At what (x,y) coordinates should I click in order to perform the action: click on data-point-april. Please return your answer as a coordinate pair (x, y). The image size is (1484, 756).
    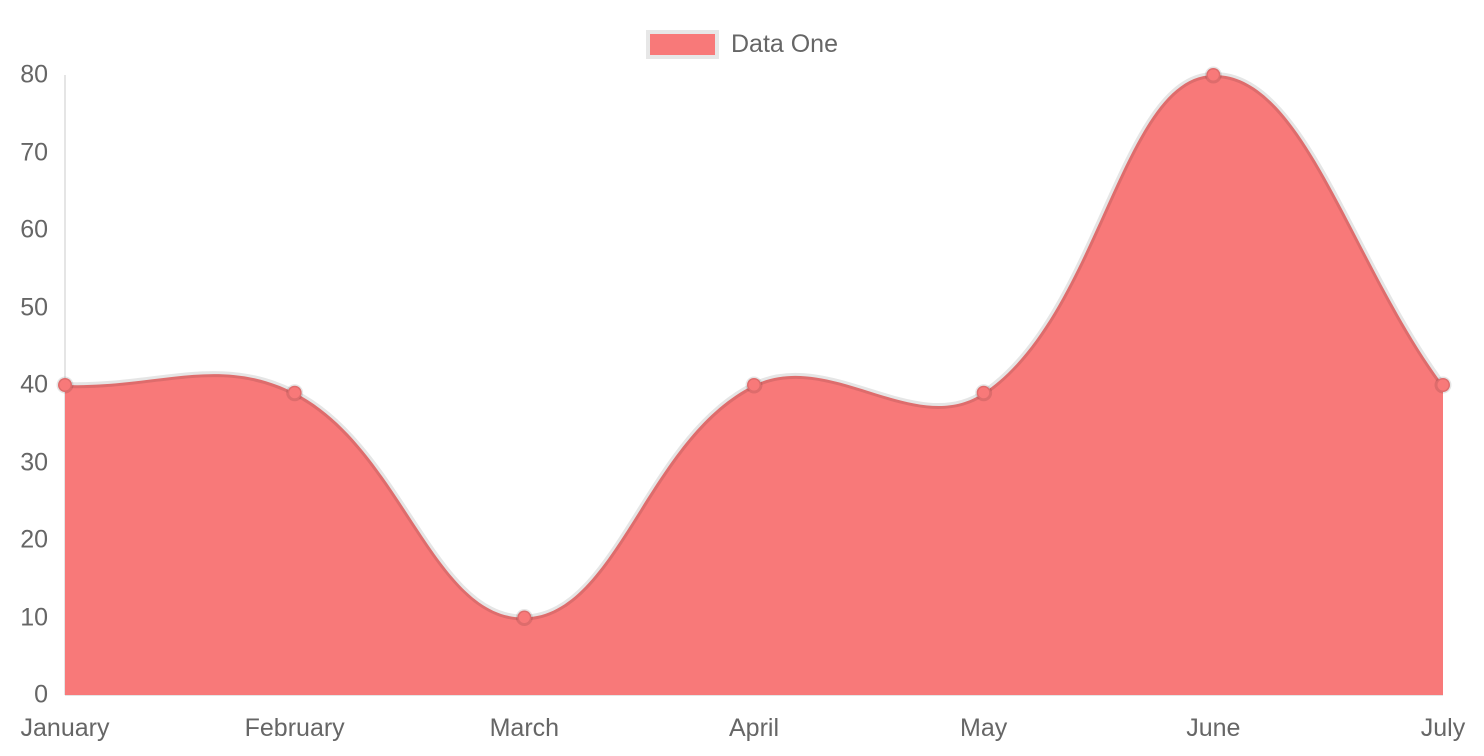
    Looking at the image, I should click on (754, 385).